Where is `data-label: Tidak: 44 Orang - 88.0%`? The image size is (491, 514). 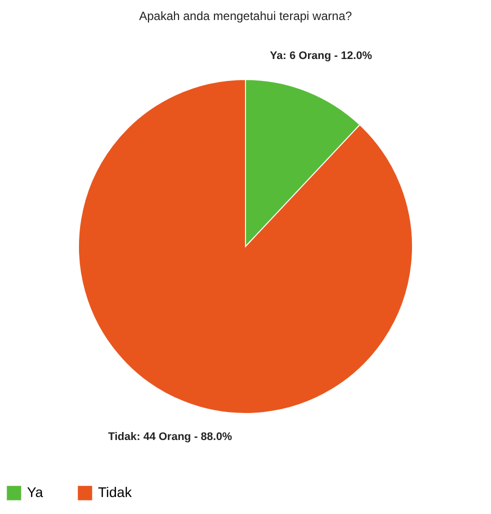 data-label: Tidak: 44 Orang - 88.0% is located at coordinates (170, 437).